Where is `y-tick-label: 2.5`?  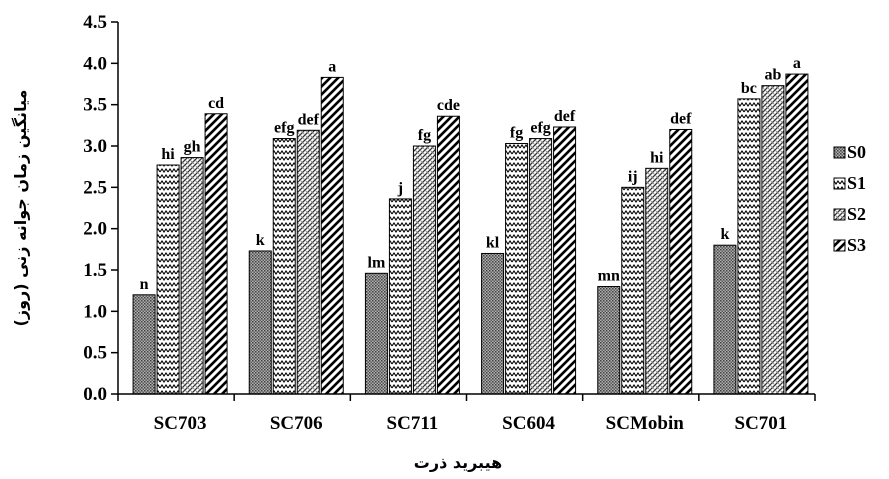
y-tick-label: 2.5 is located at coordinates (95, 187).